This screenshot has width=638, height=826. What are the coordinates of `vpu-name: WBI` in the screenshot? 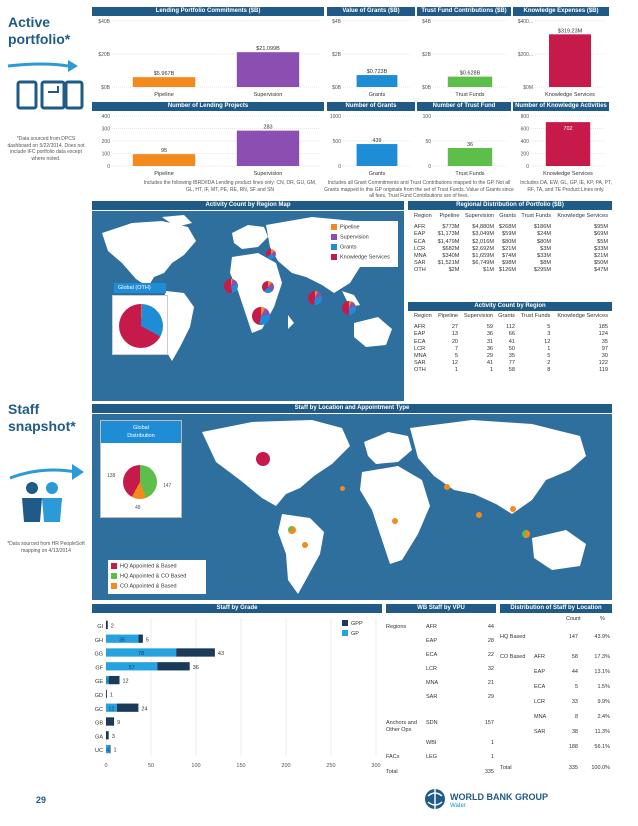 It's located at (431, 743).